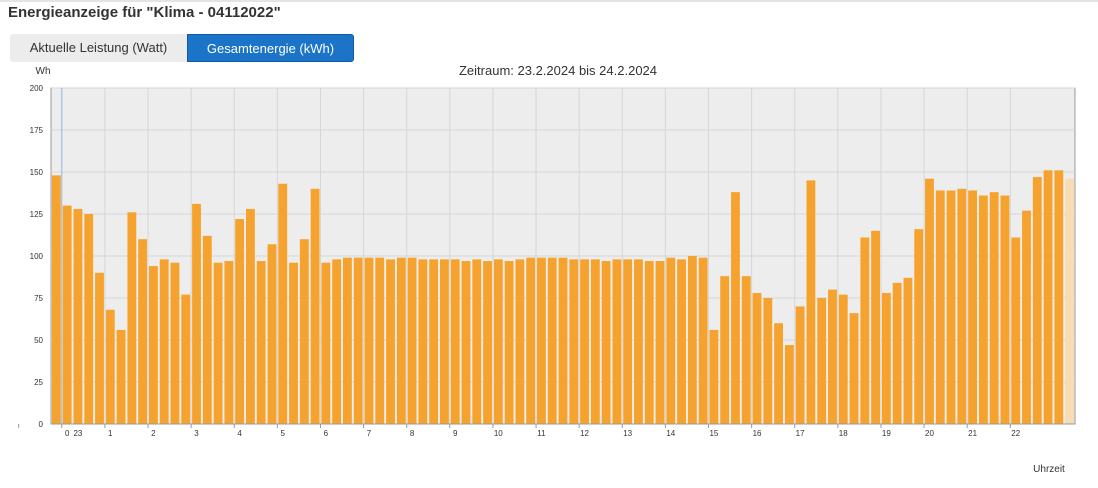 The height and width of the screenshot is (488, 1098). What do you see at coordinates (627, 433) in the screenshot?
I see `x-tick-label: 13` at bounding box center [627, 433].